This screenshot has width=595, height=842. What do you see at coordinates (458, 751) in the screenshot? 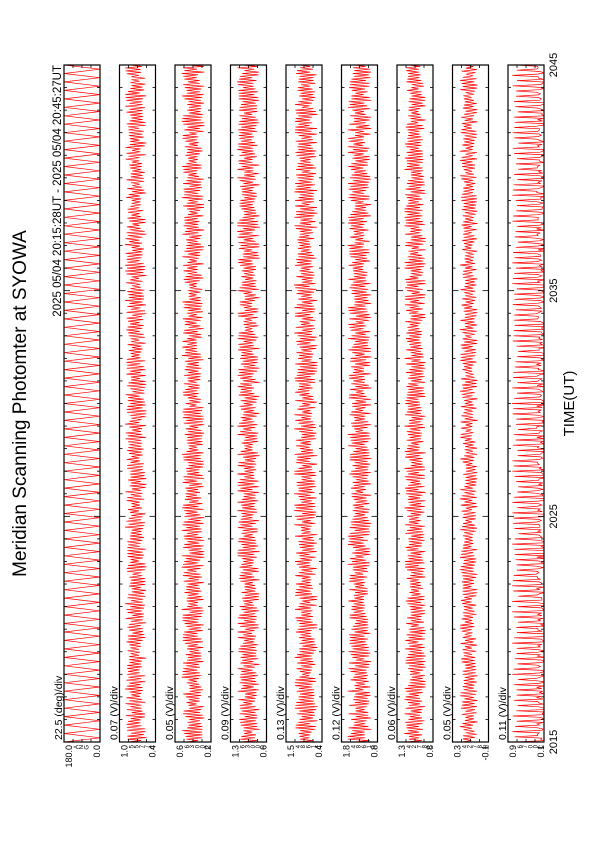
I see `panel-8-ymax-label: 0.3` at bounding box center [458, 751].